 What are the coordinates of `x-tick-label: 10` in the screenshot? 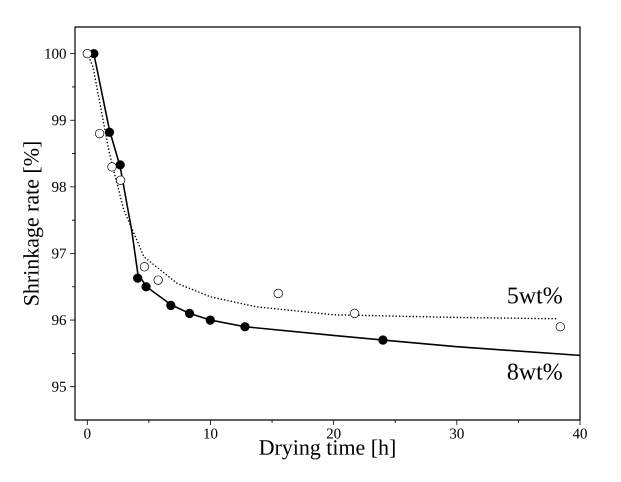 It's located at (211, 433).